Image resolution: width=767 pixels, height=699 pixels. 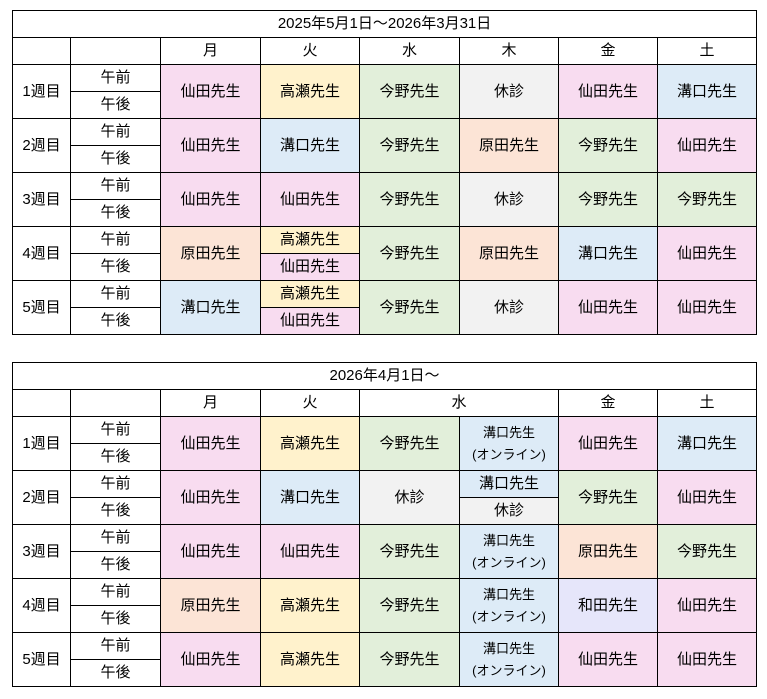 What do you see at coordinates (459, 403) in the screenshot?
I see `day-header: 水` at bounding box center [459, 403].